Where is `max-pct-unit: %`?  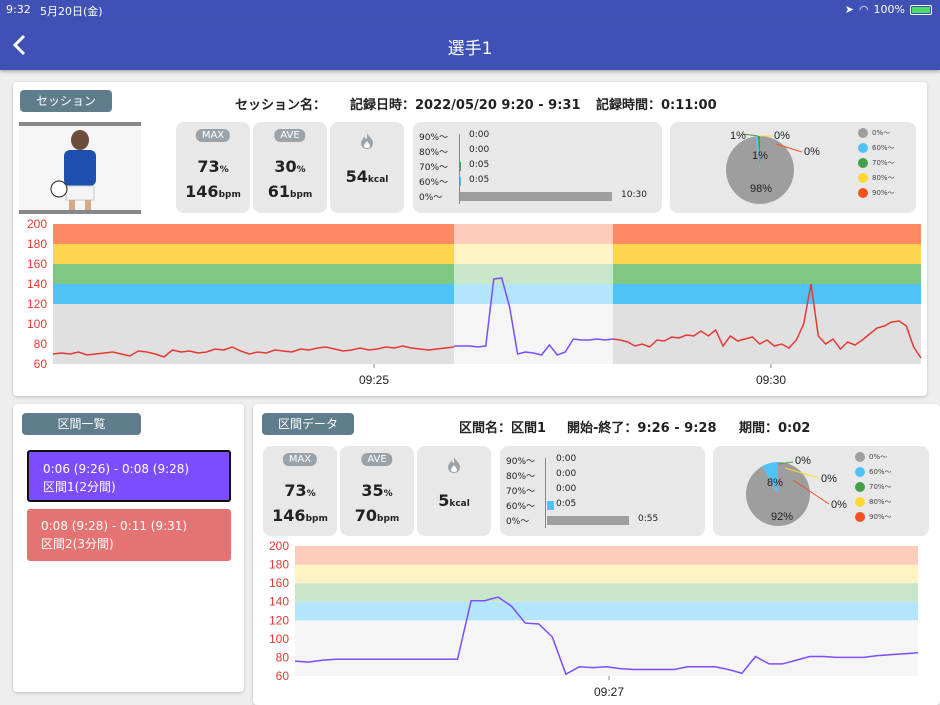 max-pct-unit: % is located at coordinates (224, 170).